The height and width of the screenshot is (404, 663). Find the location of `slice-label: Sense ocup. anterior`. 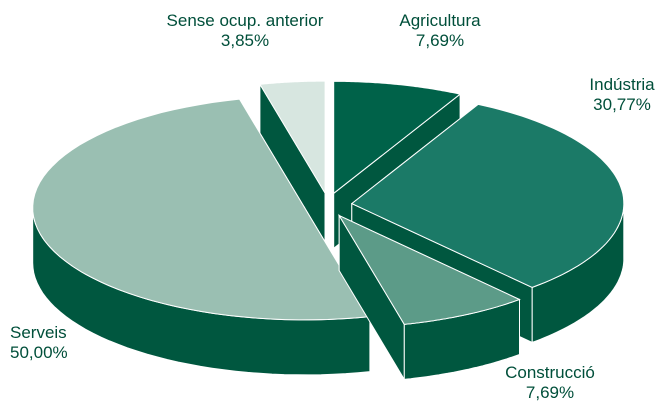

slice-label: Sense ocup. anterior is located at coordinates (245, 20).